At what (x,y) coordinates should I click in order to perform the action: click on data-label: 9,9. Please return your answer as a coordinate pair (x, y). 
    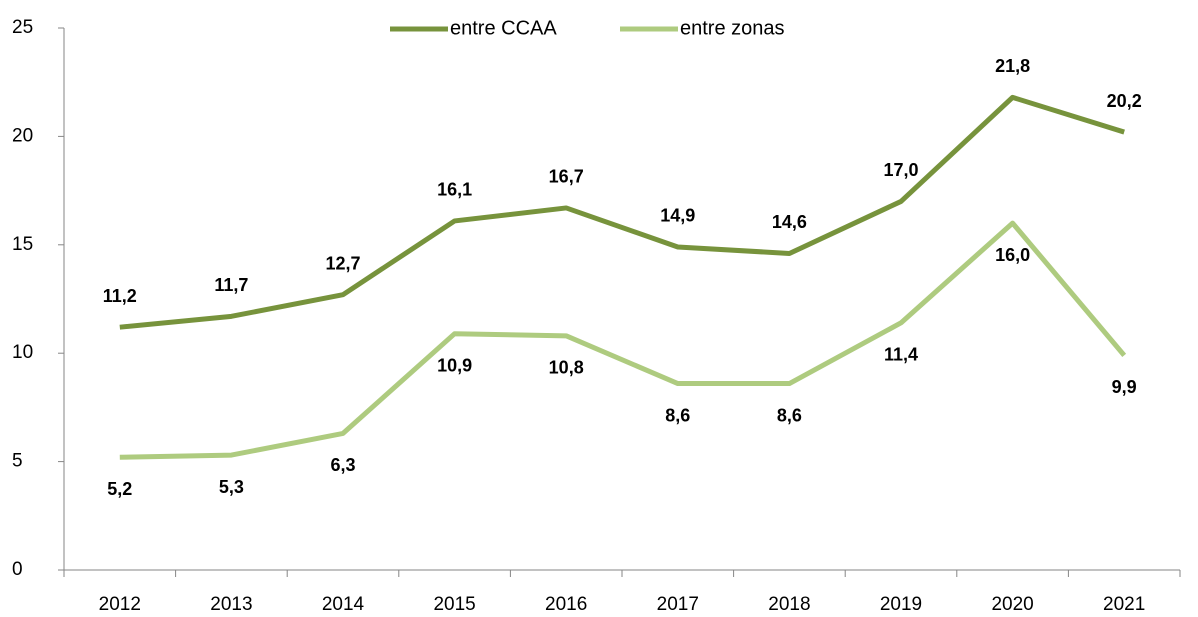
    Looking at the image, I should click on (1124, 387).